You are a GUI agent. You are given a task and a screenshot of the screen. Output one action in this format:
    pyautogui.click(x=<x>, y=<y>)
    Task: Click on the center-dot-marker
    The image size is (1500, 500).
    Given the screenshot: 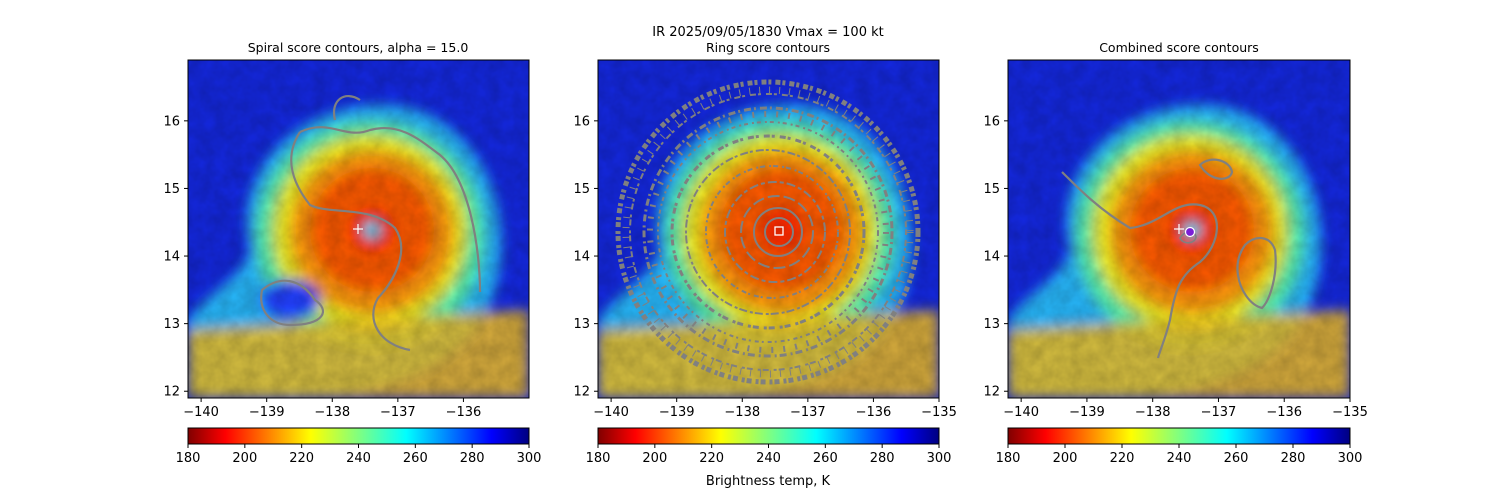 What is the action you would take?
    pyautogui.click(x=1190, y=232)
    